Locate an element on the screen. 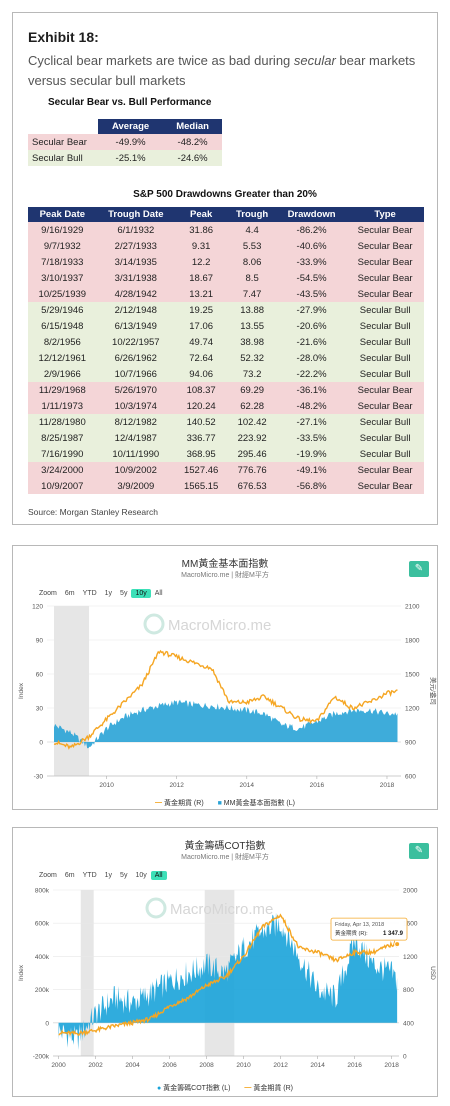 This screenshot has width=450, height=1106. left-tick-label: 200k is located at coordinates (42, 990).